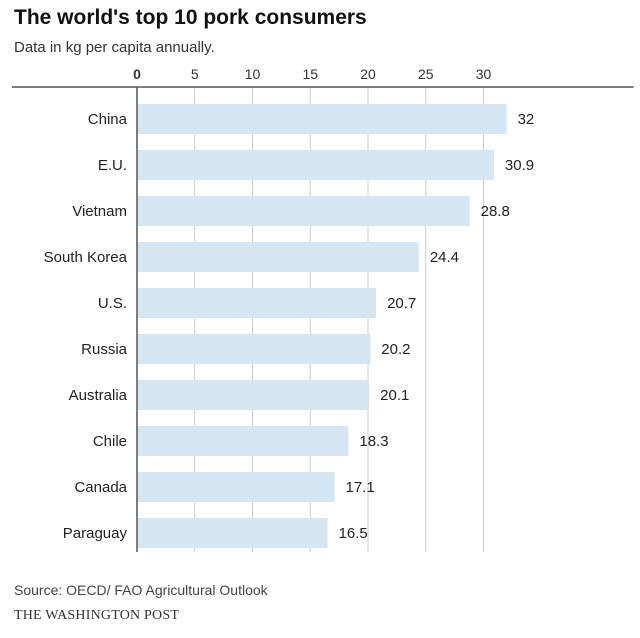 This screenshot has width=640, height=638. What do you see at coordinates (394, 395) in the screenshot?
I see `value-label: 20.1` at bounding box center [394, 395].